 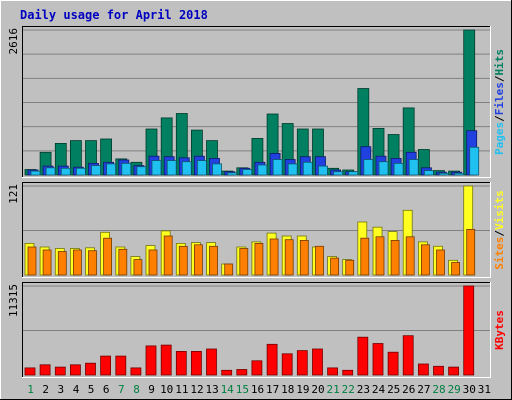 What do you see at coordinates (423, 389) in the screenshot?
I see `x-tick-label-day-27: 27` at bounding box center [423, 389].